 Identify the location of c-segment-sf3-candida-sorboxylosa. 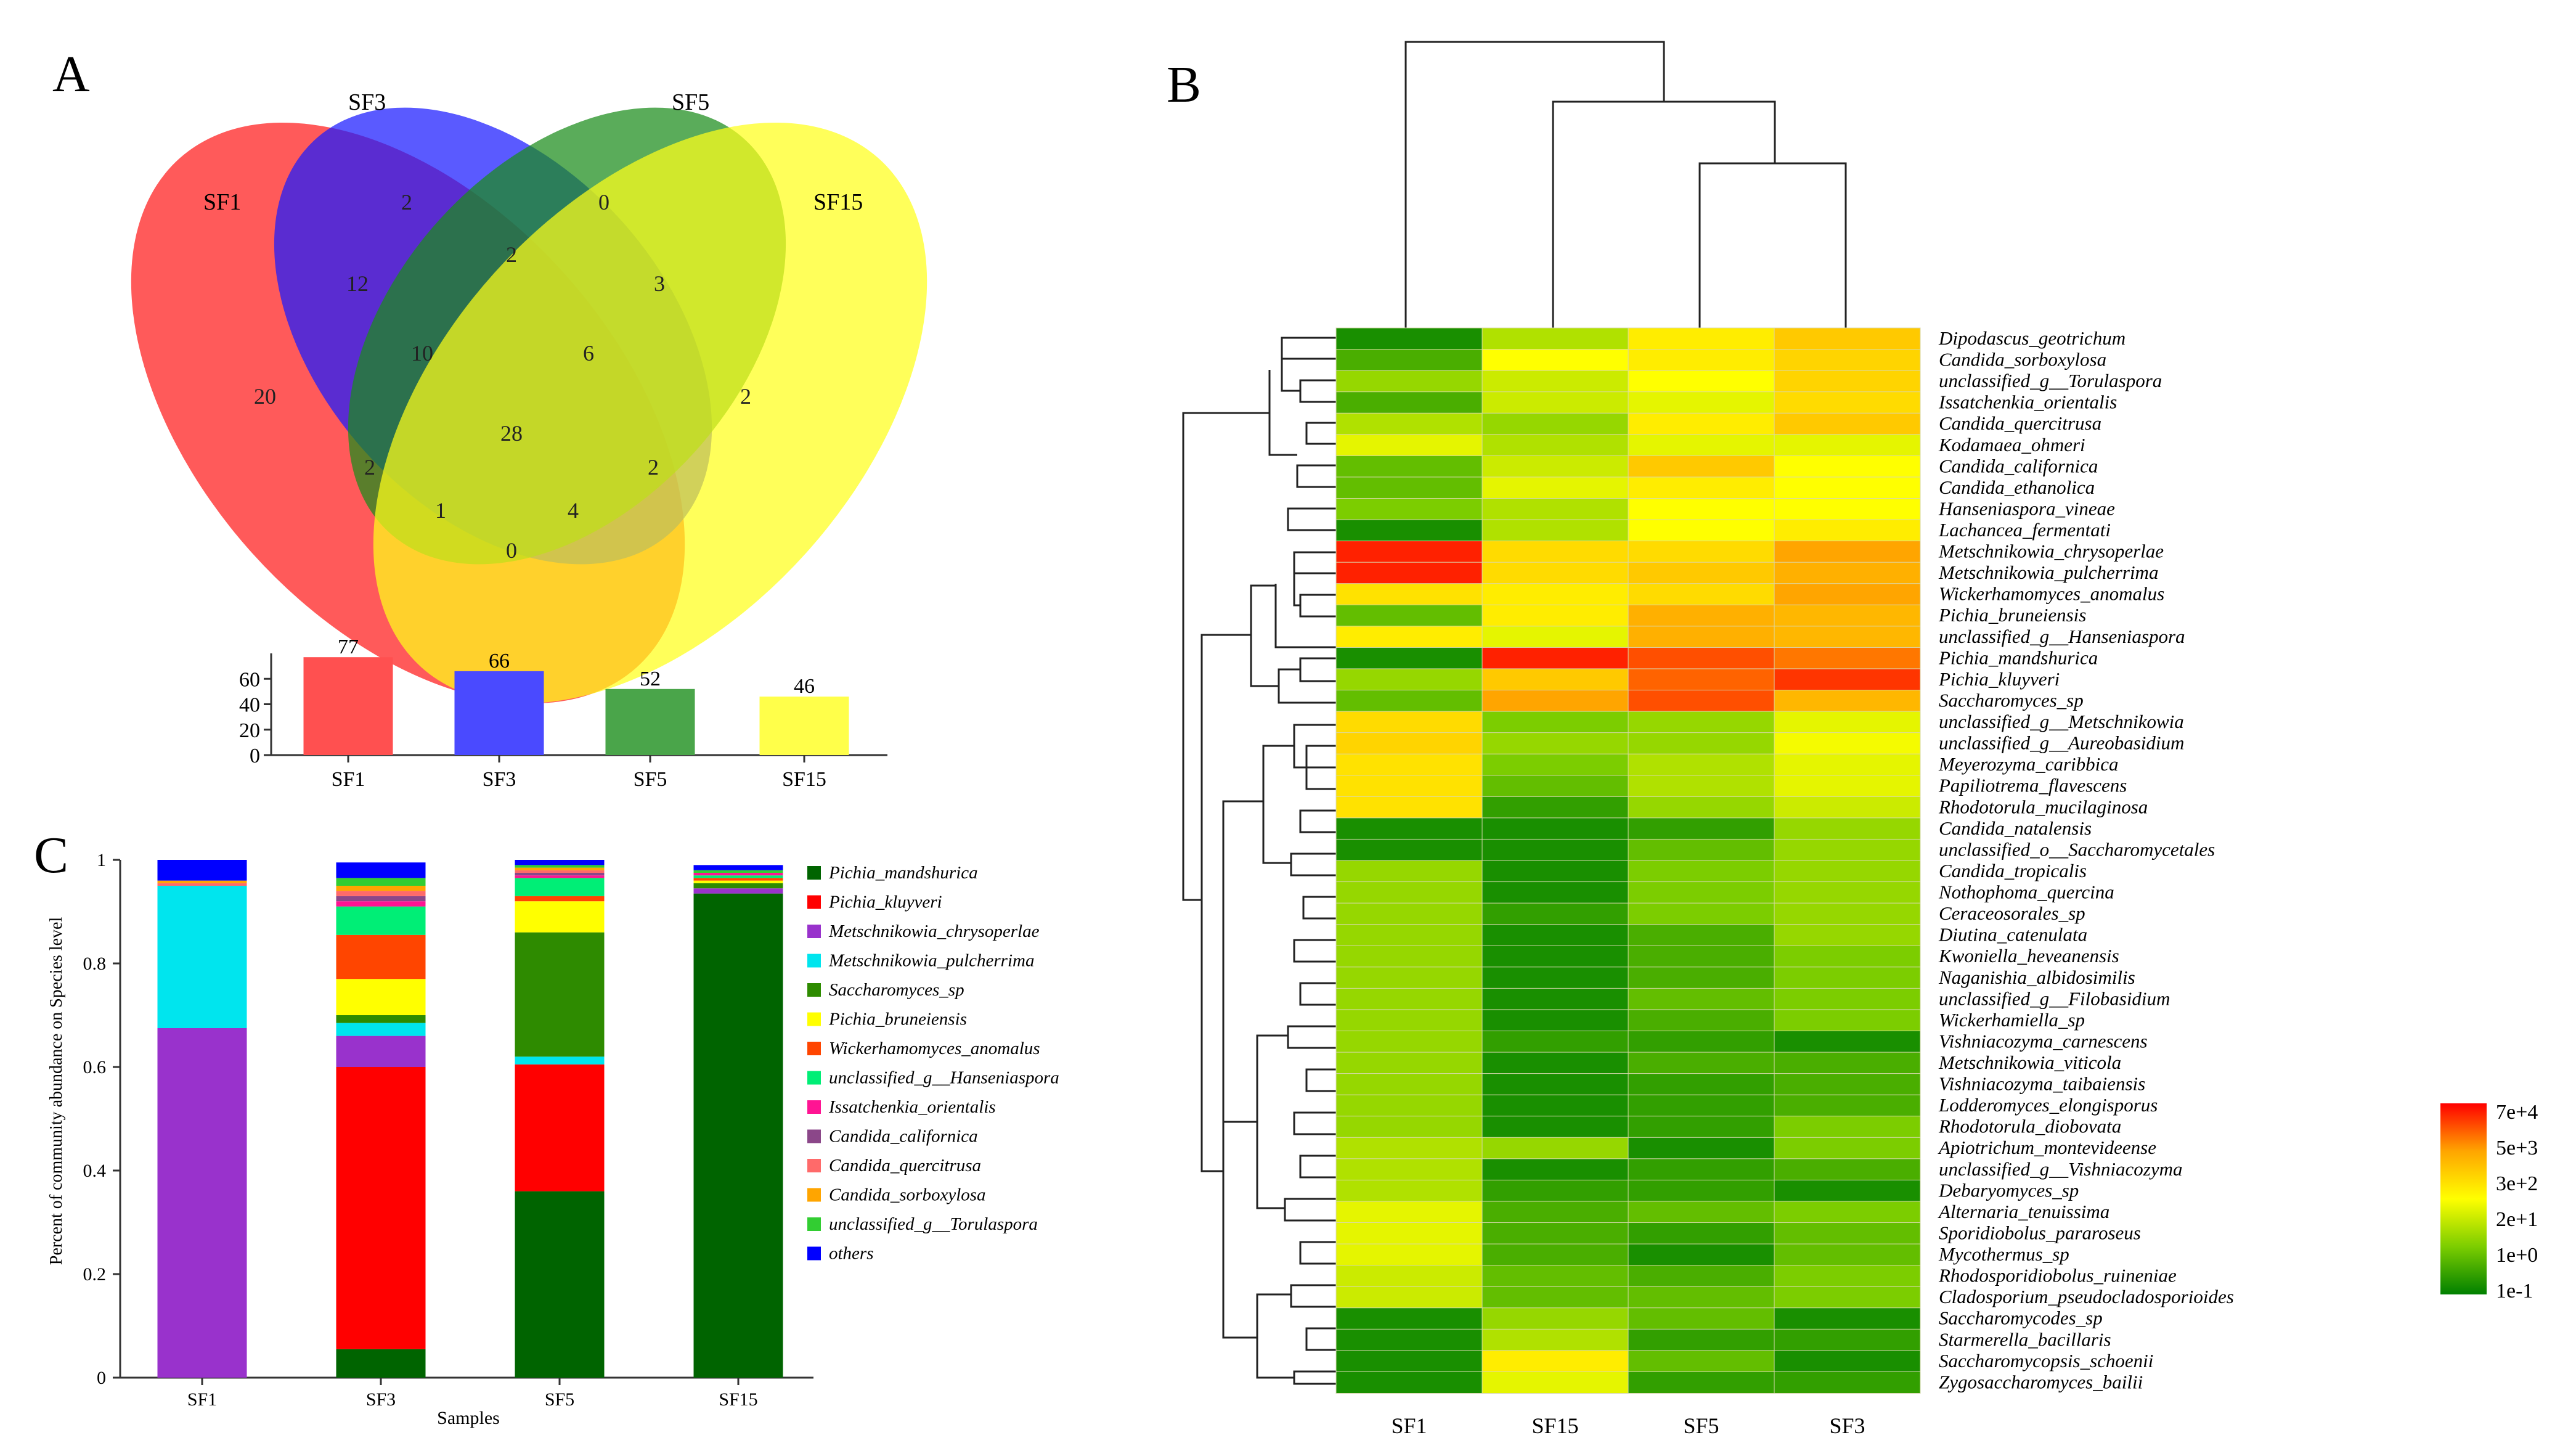
(381, 888).